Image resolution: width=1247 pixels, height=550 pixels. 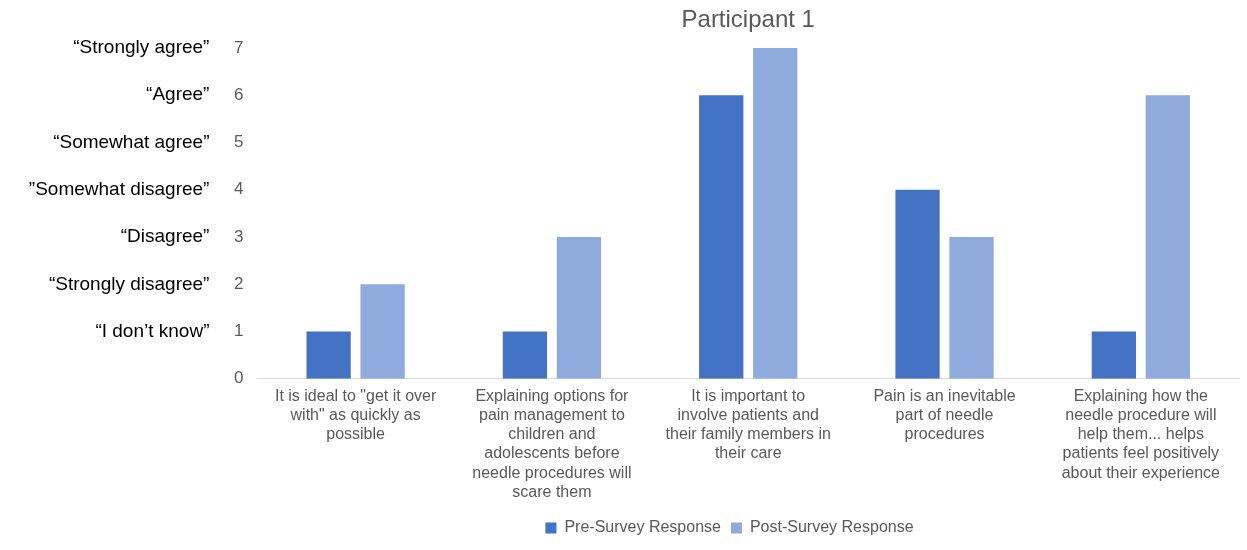 What do you see at coordinates (944, 414) in the screenshot?
I see `x-tick-label: Pain is an inevitable part of needle procedures` at bounding box center [944, 414].